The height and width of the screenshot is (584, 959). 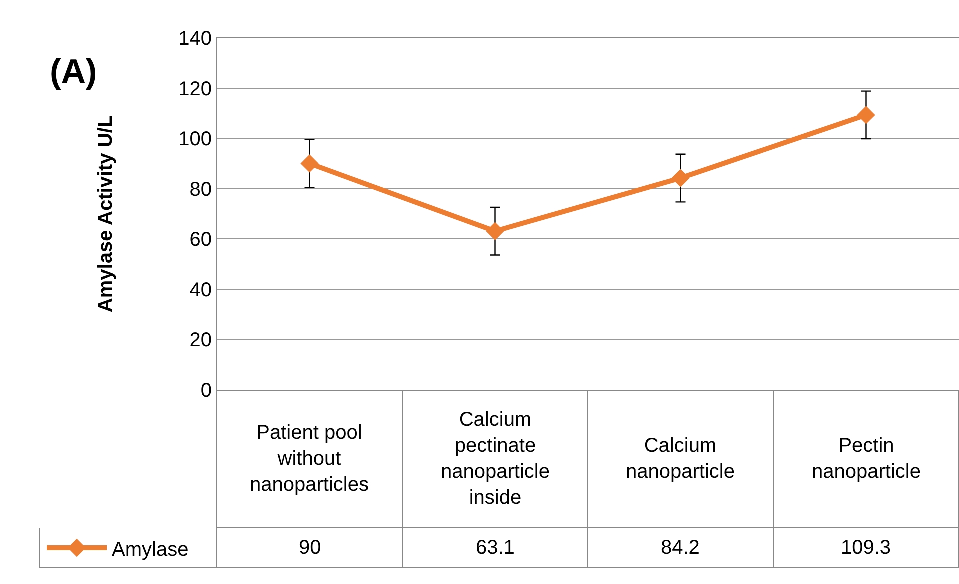 I want to click on x-tick-label: Patient pool without nanoparticles, so click(x=309, y=459).